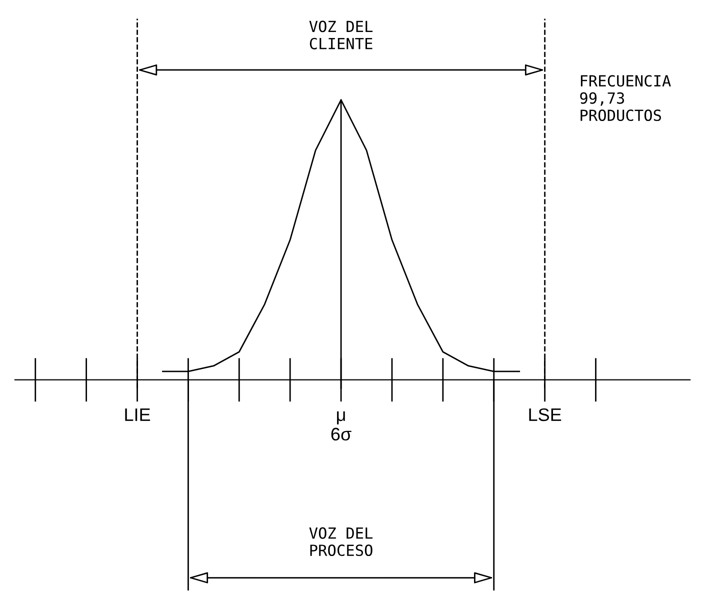  What do you see at coordinates (341, 426) in the screenshot?
I see `text: μ 6σ` at bounding box center [341, 426].